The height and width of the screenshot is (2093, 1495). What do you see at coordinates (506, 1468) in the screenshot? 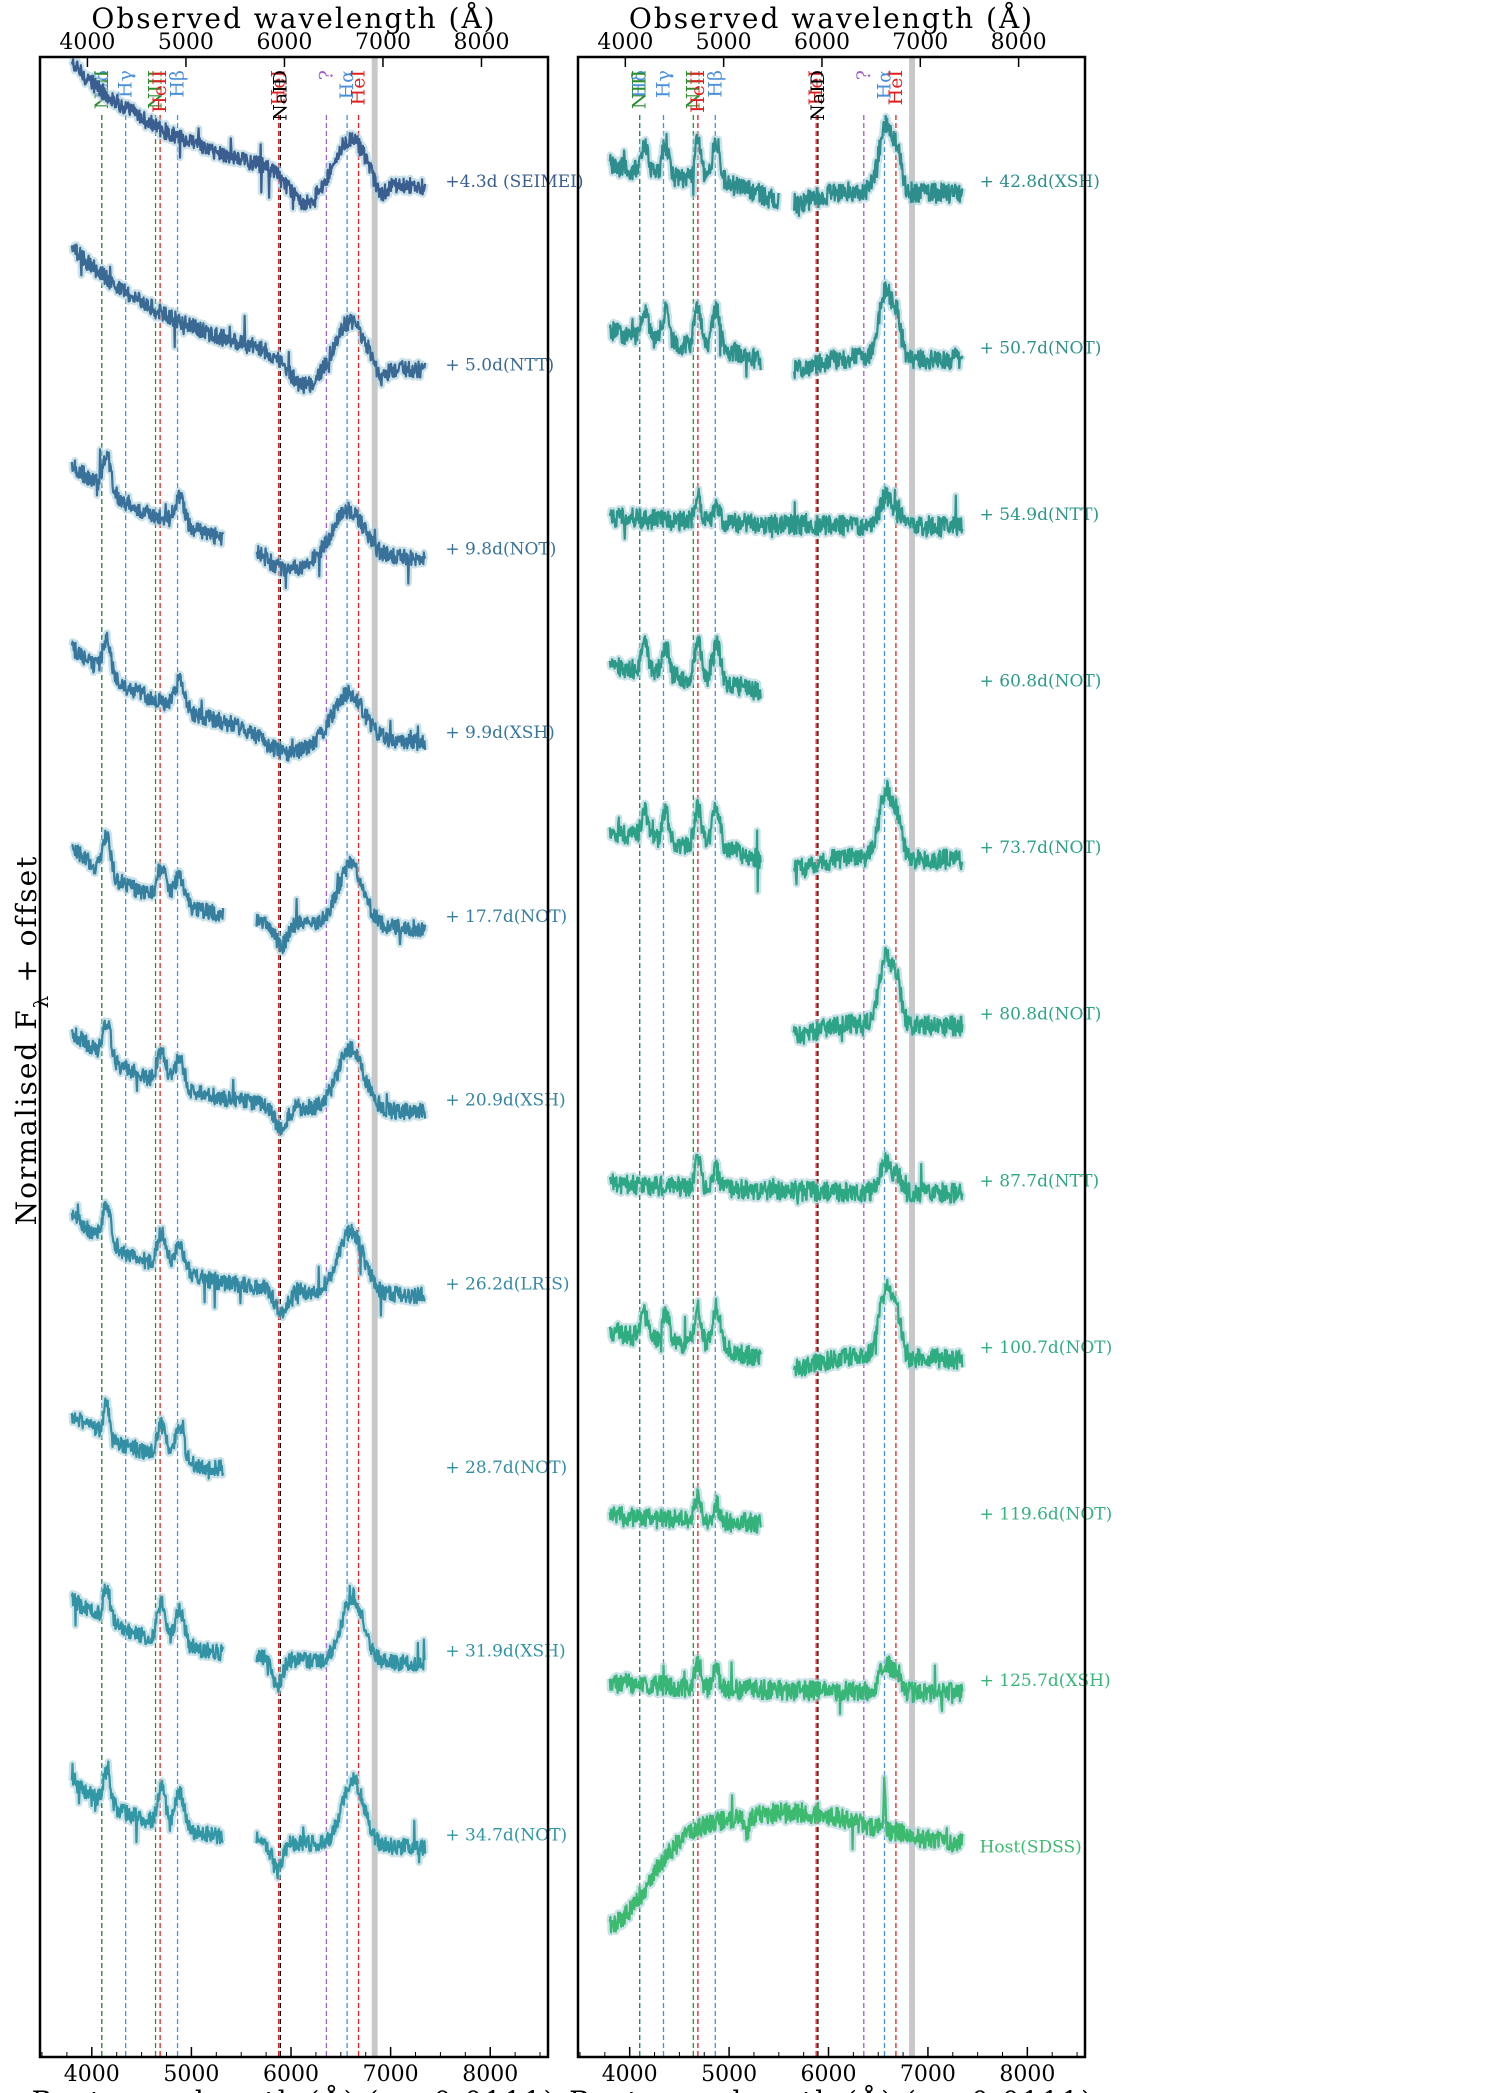
I see `epoch-label: + 28.7d(NOT)` at bounding box center [506, 1468].